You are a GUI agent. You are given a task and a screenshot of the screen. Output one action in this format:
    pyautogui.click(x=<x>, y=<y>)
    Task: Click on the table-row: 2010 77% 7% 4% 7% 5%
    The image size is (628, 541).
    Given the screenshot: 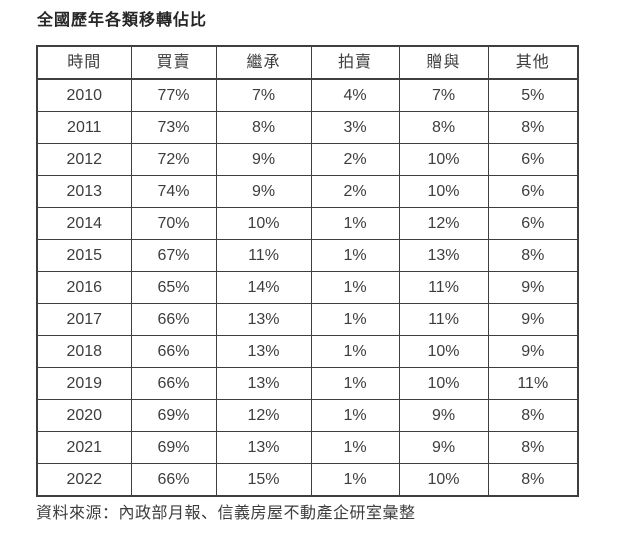 What is the action you would take?
    pyautogui.click(x=307, y=95)
    